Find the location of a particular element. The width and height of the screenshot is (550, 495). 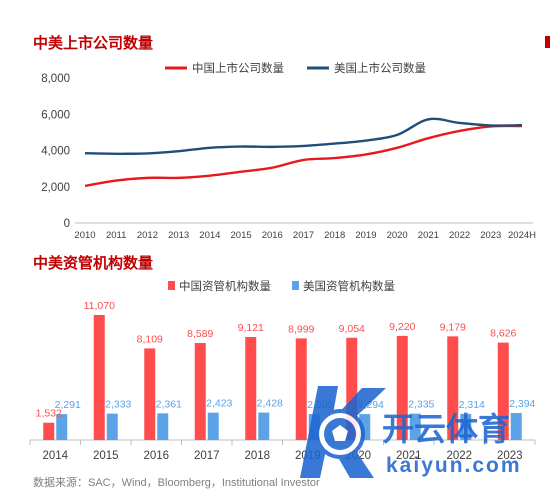

legend-label: 美国资管机构数量 is located at coordinates (349, 286).